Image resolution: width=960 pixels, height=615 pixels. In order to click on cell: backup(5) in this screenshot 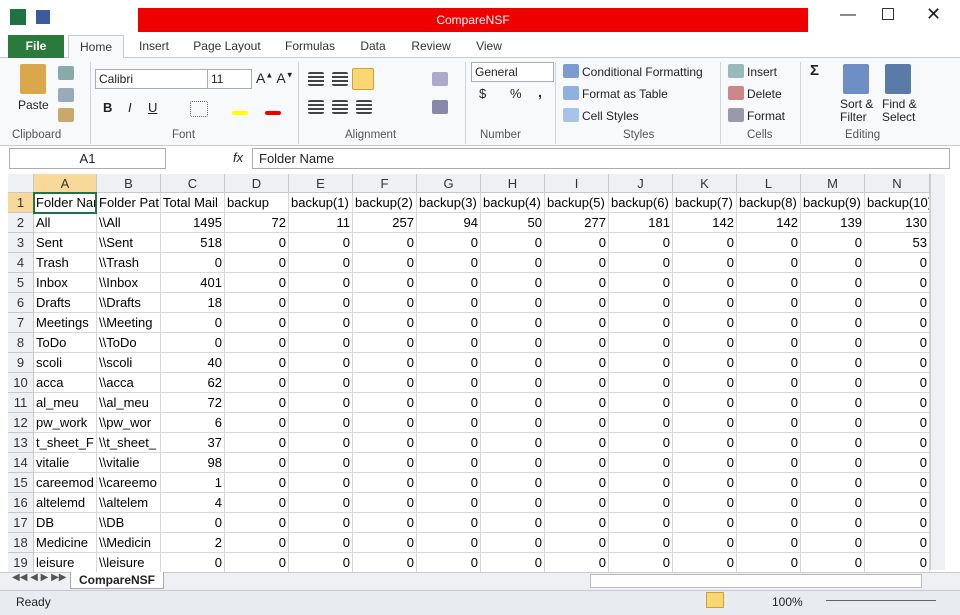, I will do `click(577, 203)`.